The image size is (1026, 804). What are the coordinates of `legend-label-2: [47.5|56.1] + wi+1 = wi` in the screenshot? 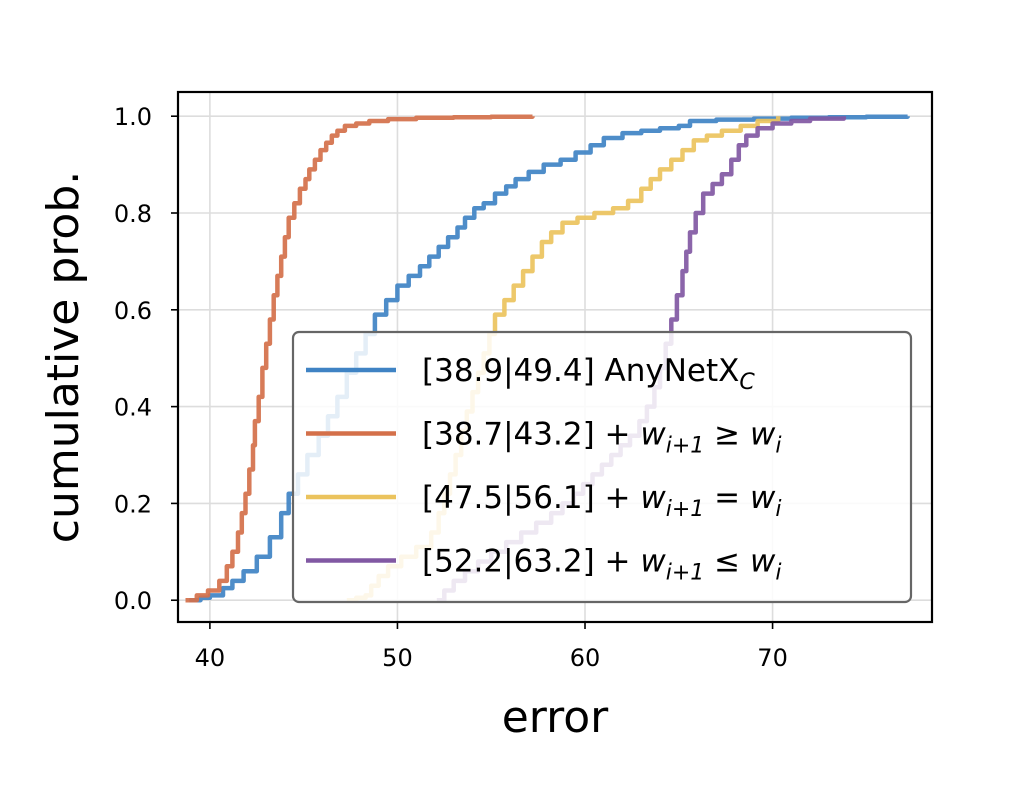 It's located at (601, 501).